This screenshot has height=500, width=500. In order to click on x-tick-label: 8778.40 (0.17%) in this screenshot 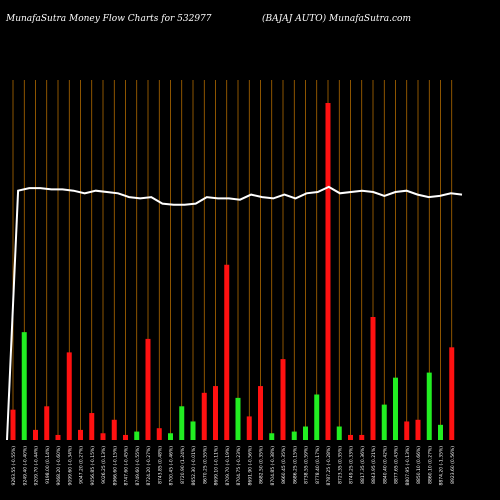, I will do `click(318, 465)`.